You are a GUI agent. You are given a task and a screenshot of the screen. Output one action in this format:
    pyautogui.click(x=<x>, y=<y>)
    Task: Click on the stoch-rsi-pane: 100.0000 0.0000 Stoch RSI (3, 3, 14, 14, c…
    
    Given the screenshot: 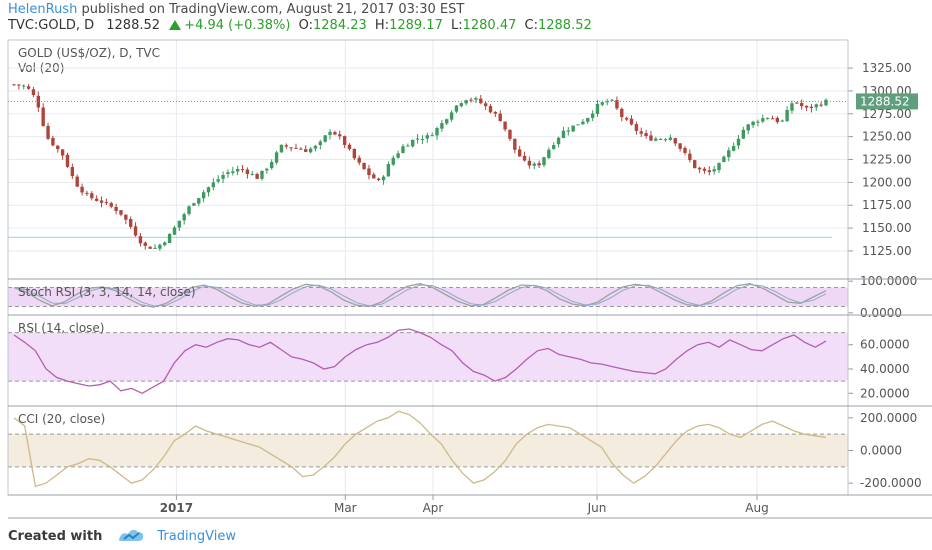 What is the action you would take?
    pyautogui.click(x=462, y=297)
    